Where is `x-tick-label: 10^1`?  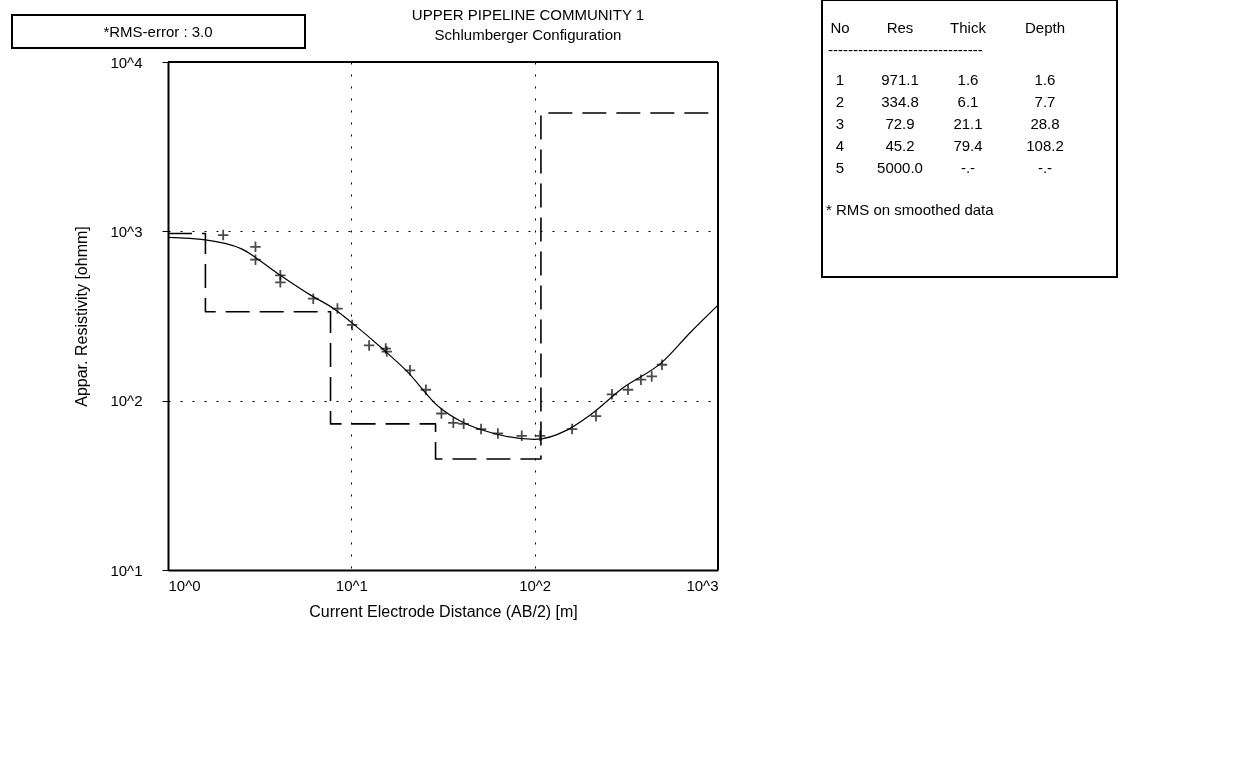 x-tick-label: 10^1 is located at coordinates (351, 585).